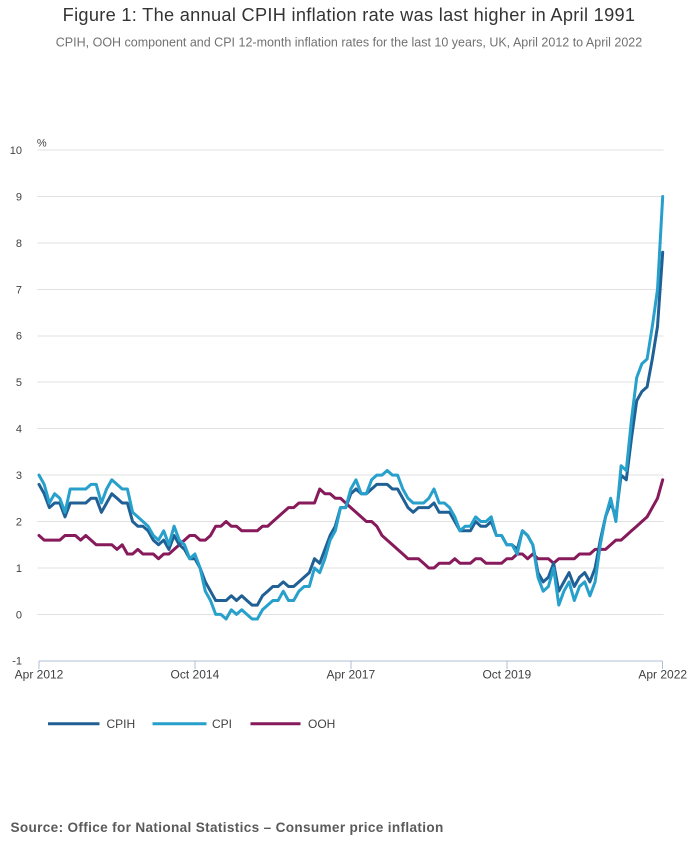 This screenshot has height=857, width=700. What do you see at coordinates (17, 662) in the screenshot?
I see `svg-text: -1` at bounding box center [17, 662].